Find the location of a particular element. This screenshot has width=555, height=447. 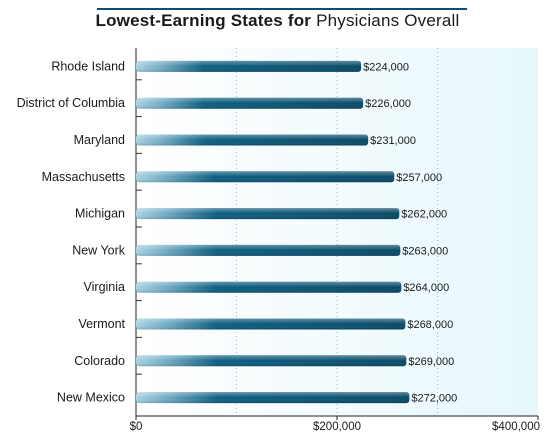

data-label: $257,000 is located at coordinates (419, 178).